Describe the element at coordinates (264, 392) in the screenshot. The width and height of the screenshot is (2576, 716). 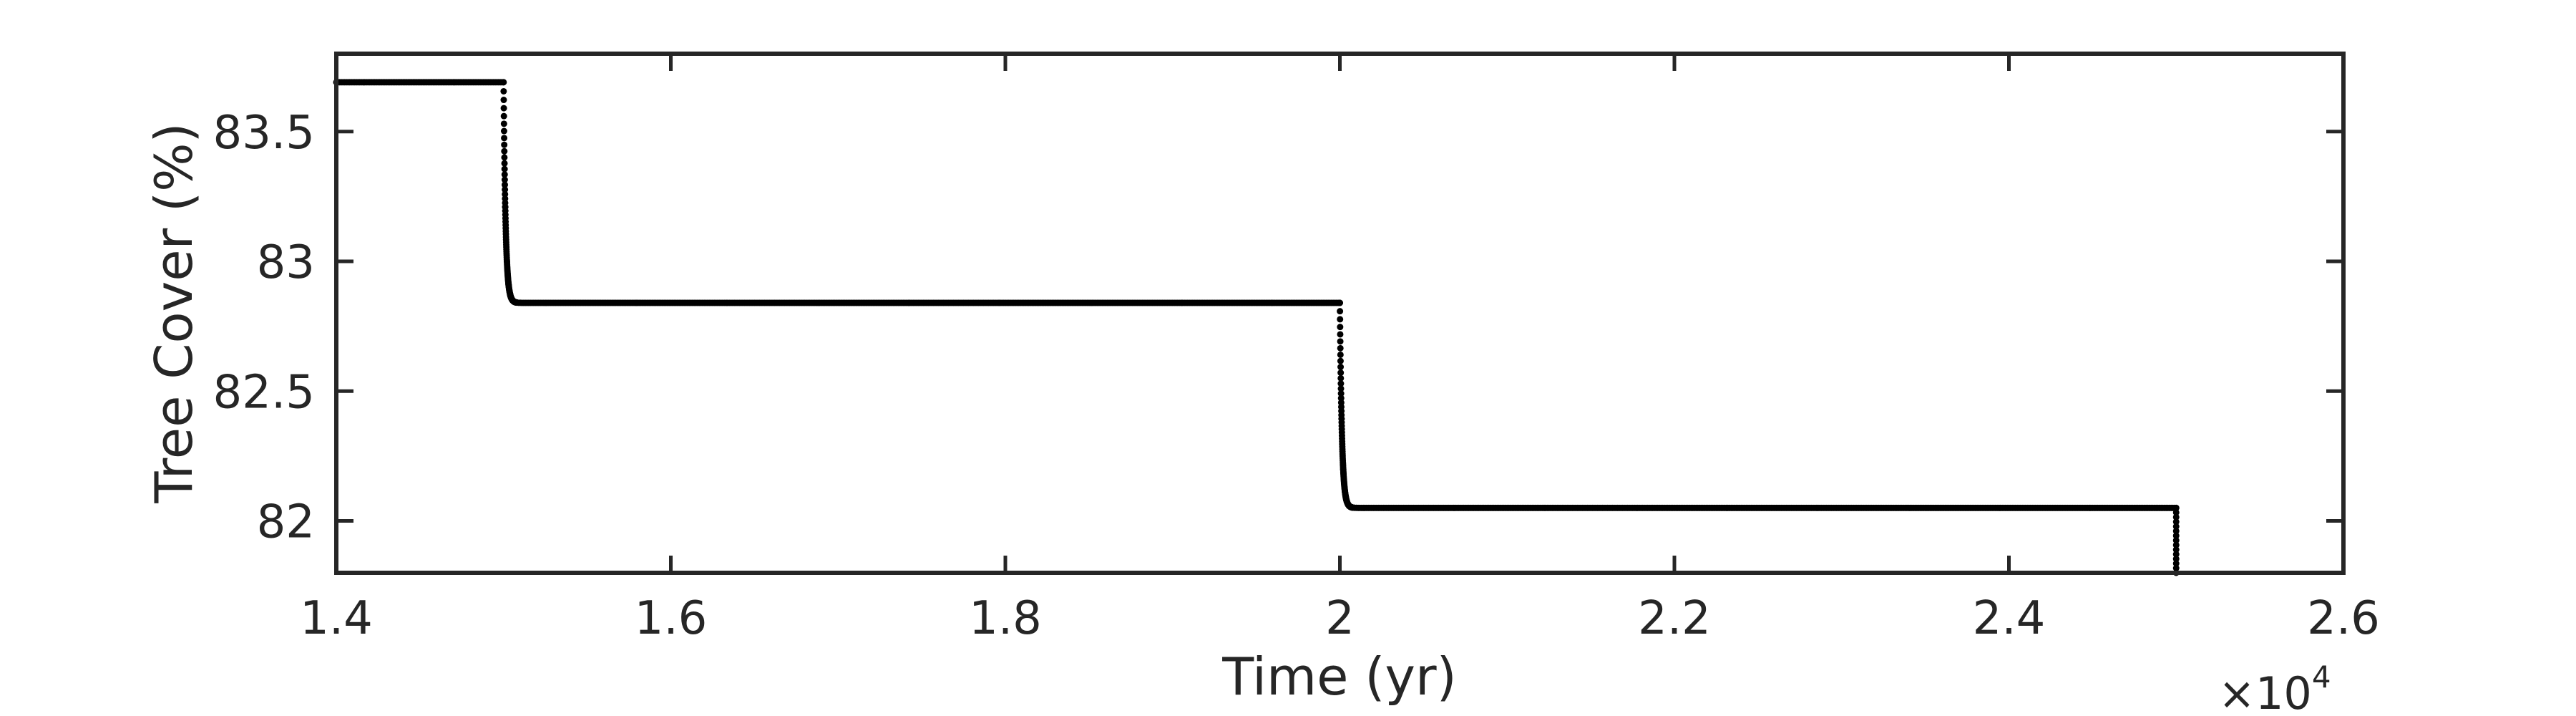
I see `y-tick-label: 82.5` at that location.